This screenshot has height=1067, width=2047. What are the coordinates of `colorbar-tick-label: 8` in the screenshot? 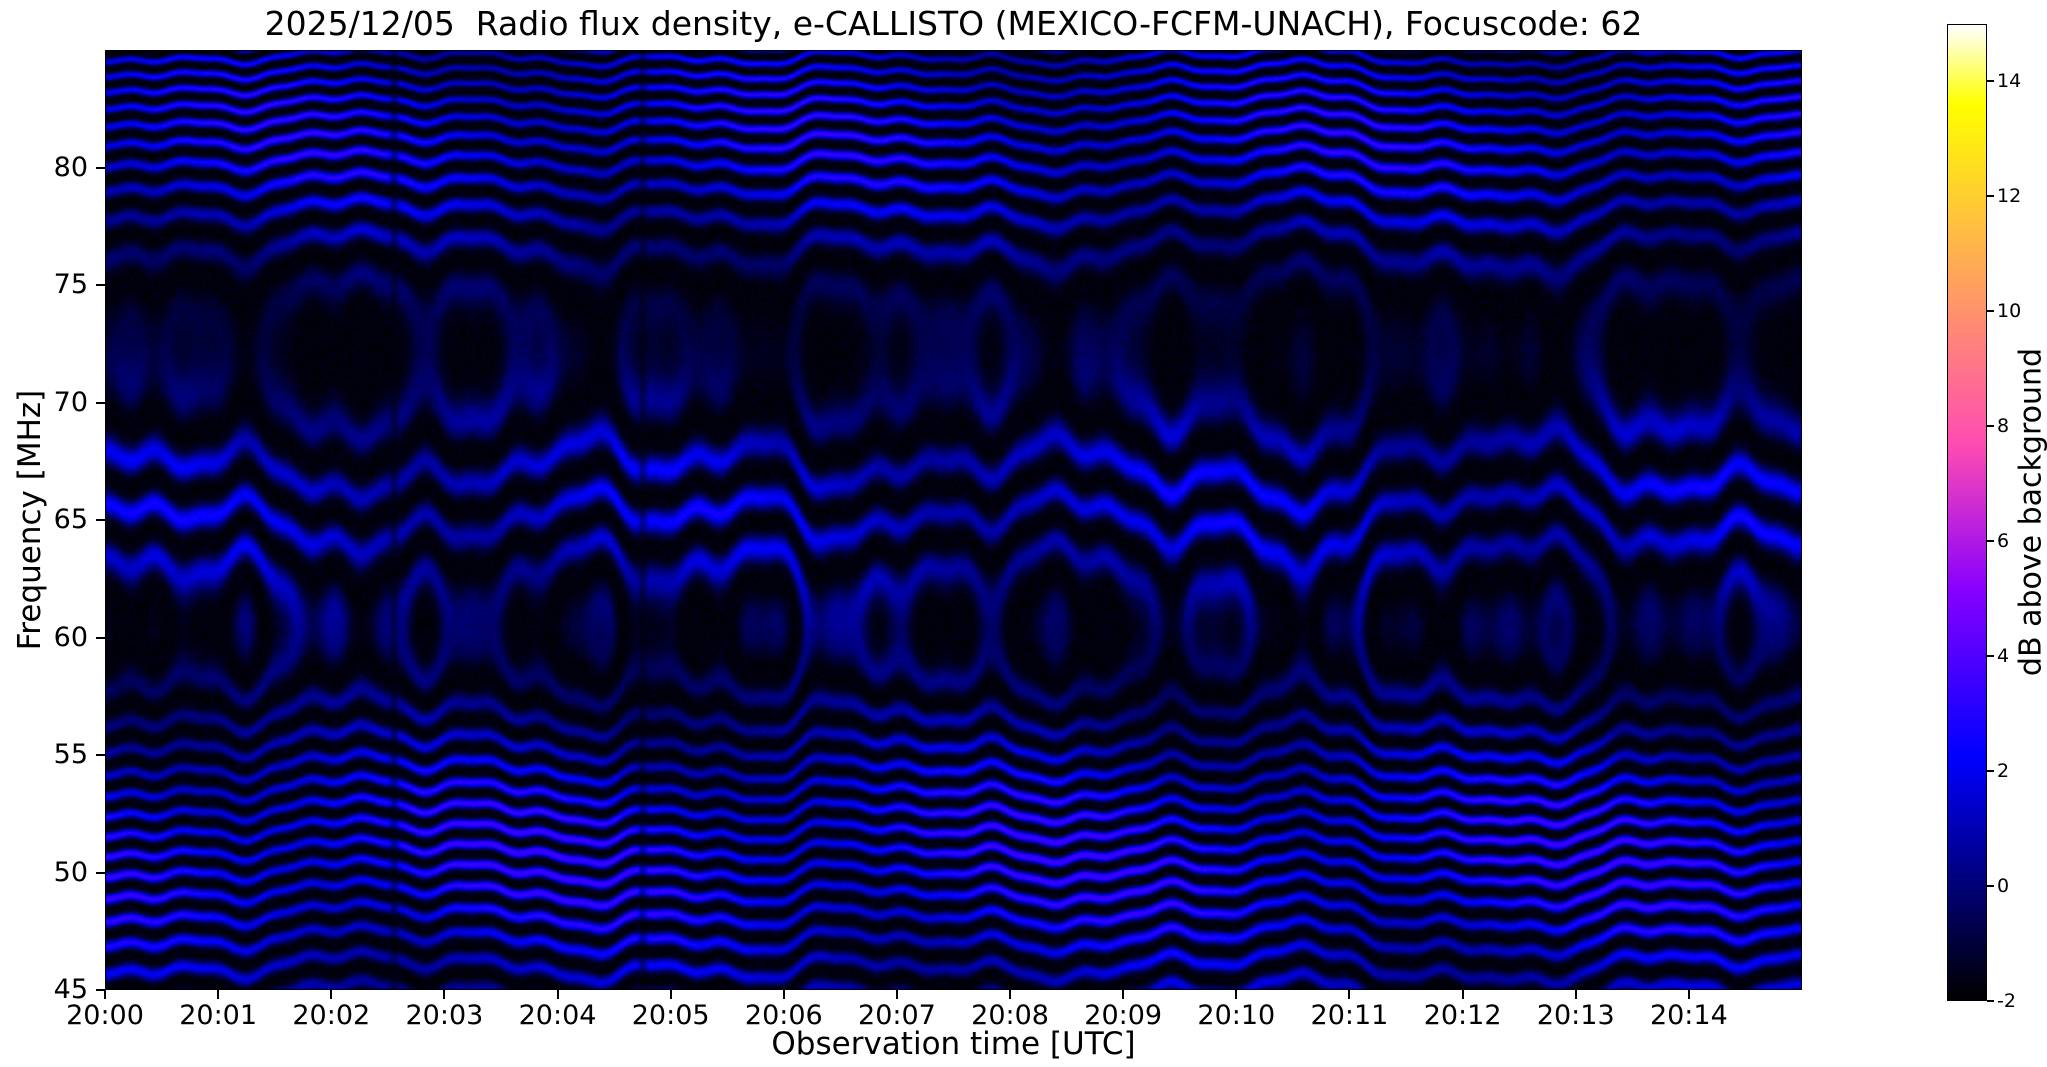 It's located at (2003, 426).